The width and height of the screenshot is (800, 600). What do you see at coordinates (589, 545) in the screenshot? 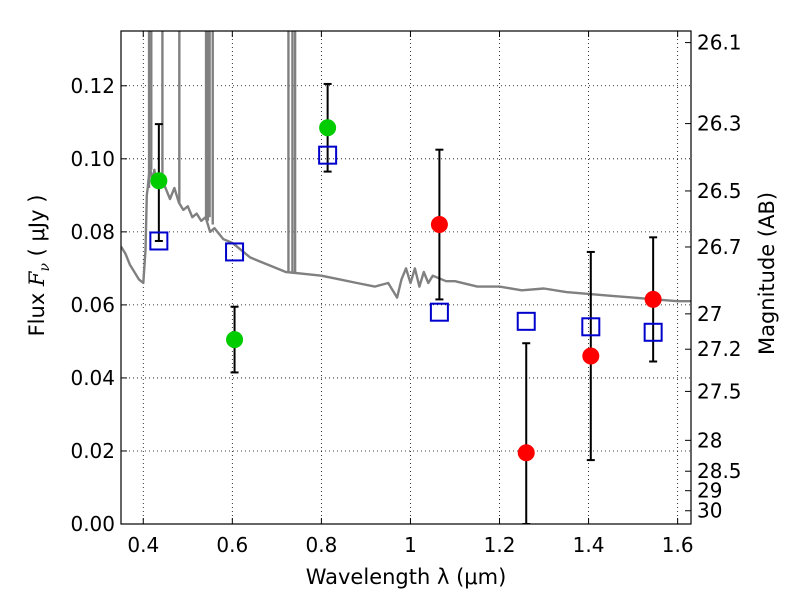
I see `x-tick-label: 1.4` at bounding box center [589, 545].